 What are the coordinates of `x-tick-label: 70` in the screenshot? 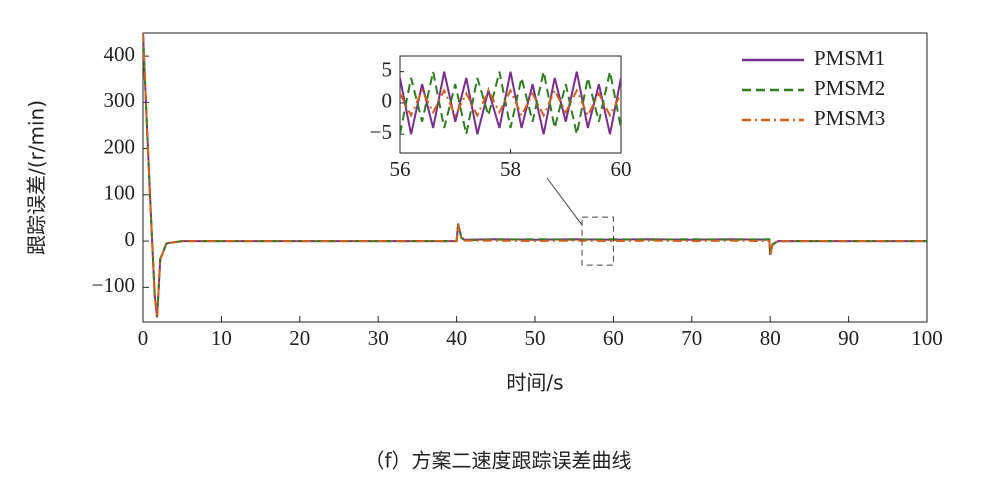 It's located at (691, 338).